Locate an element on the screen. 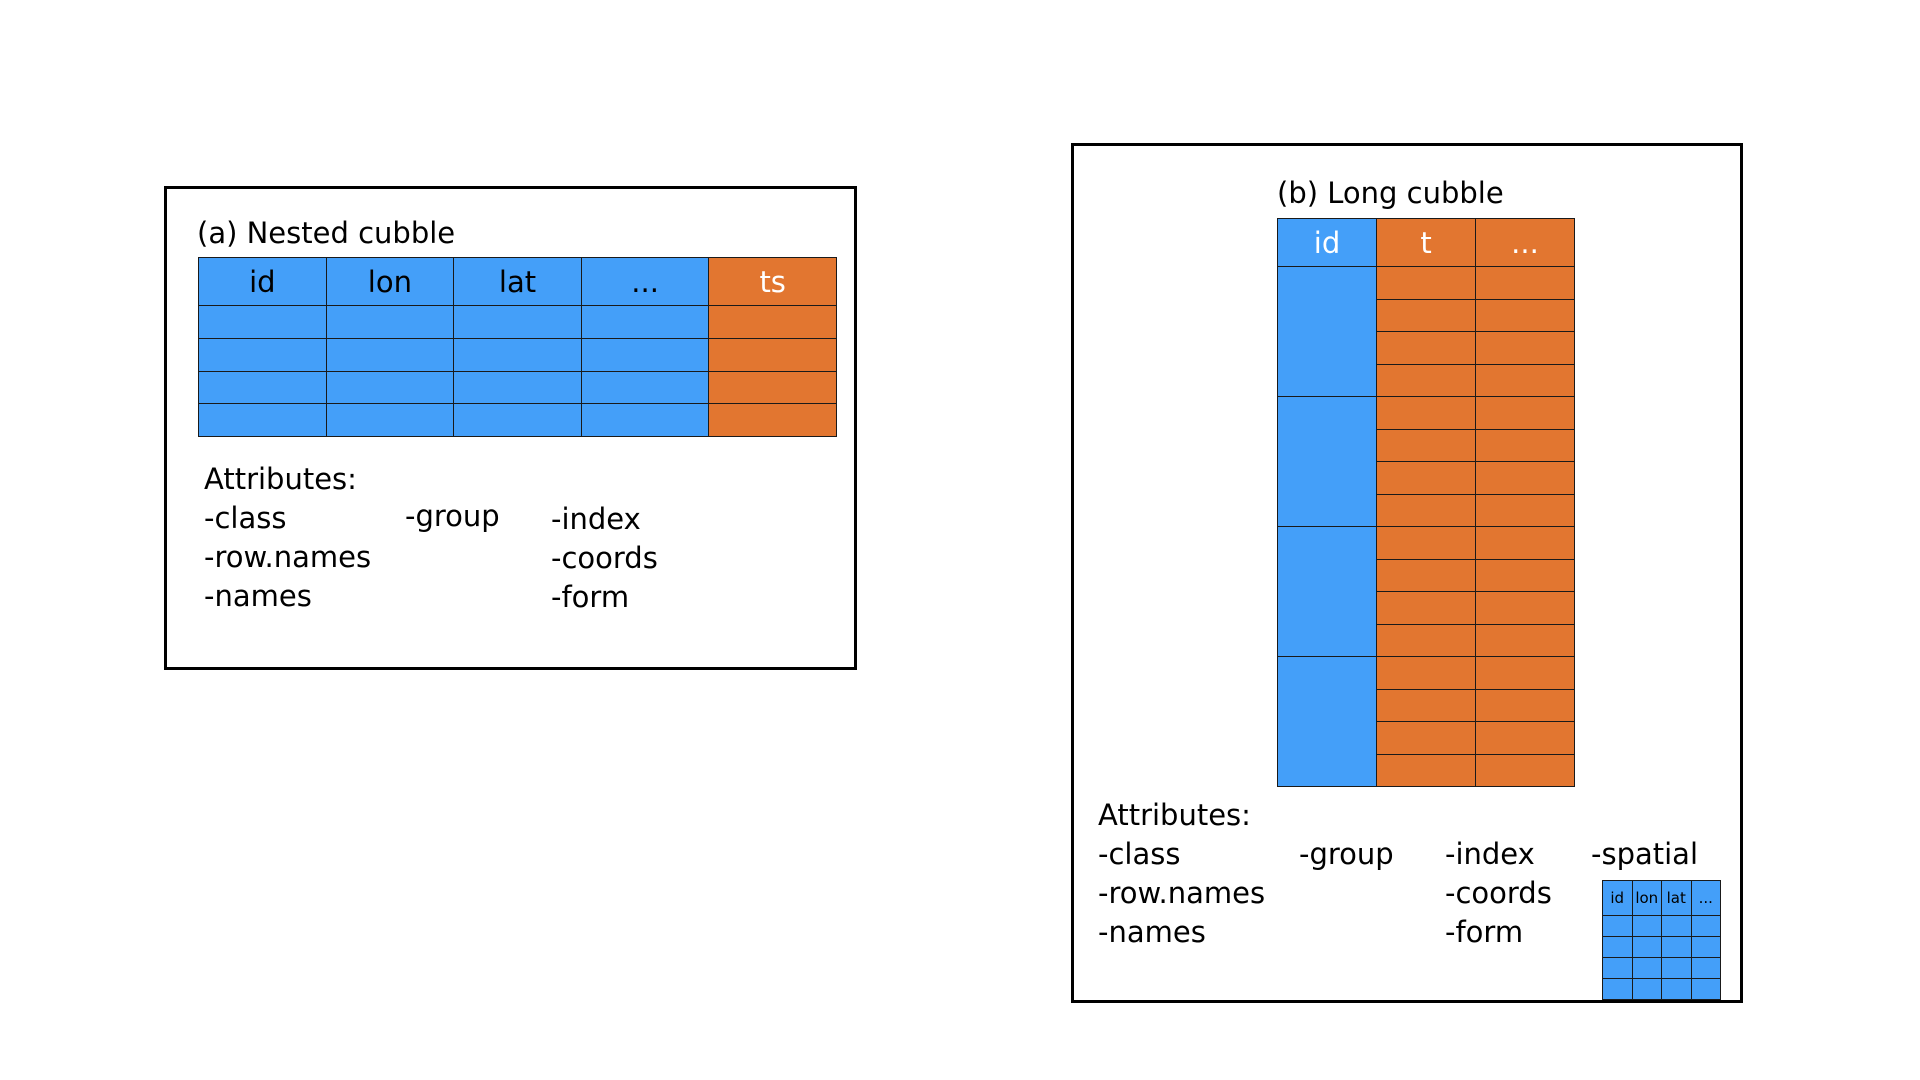  column-header-lon: lon is located at coordinates (390, 282).